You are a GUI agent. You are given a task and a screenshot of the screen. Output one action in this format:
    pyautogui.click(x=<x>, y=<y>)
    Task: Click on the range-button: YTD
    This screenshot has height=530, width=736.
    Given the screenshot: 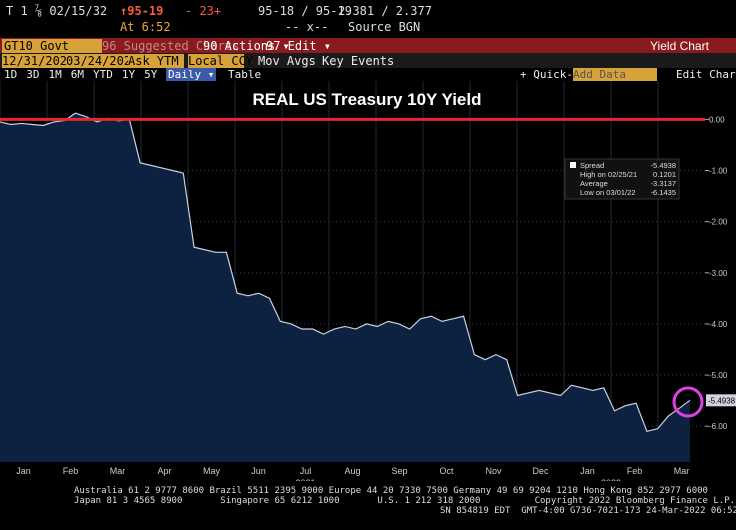 What is the action you would take?
    pyautogui.click(x=103, y=74)
    